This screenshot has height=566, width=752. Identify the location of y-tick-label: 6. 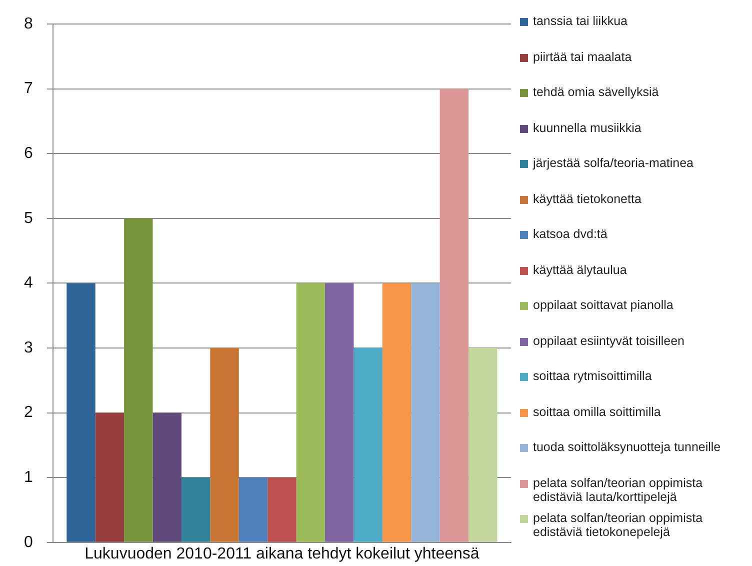
(28, 153).